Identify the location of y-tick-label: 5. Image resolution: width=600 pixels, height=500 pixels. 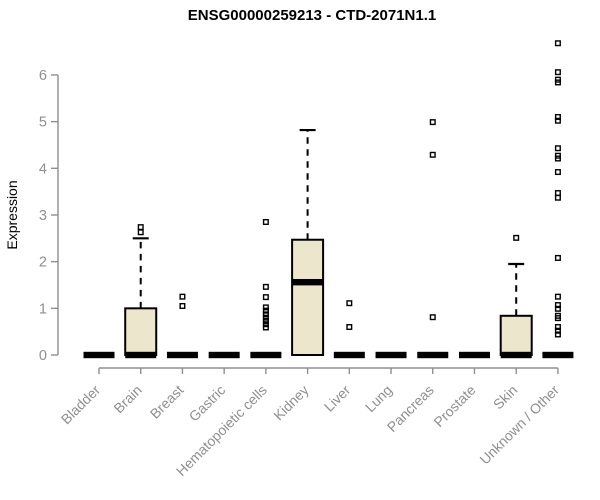
(43, 123).